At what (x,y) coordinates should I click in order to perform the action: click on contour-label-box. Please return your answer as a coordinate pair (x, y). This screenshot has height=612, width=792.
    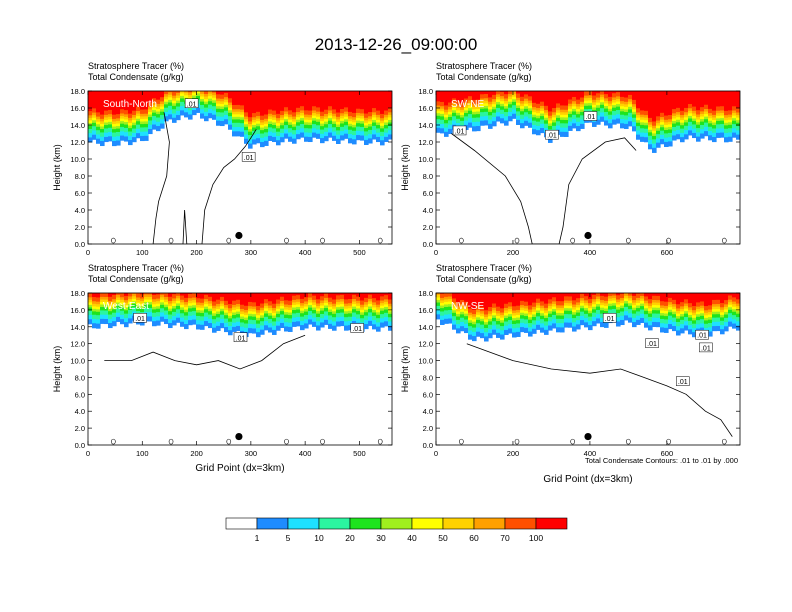
    Looking at the image, I should click on (552, 134).